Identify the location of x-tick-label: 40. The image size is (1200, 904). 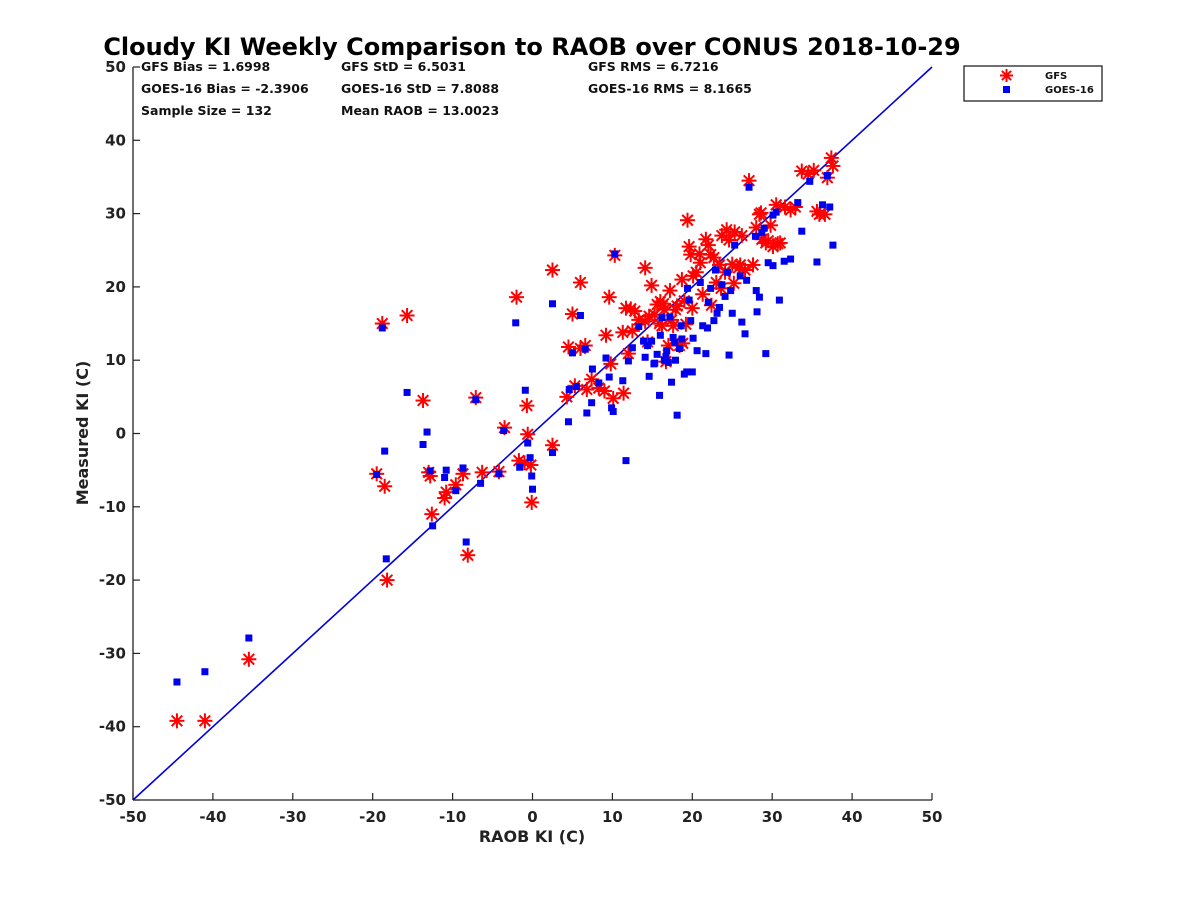
(852, 817).